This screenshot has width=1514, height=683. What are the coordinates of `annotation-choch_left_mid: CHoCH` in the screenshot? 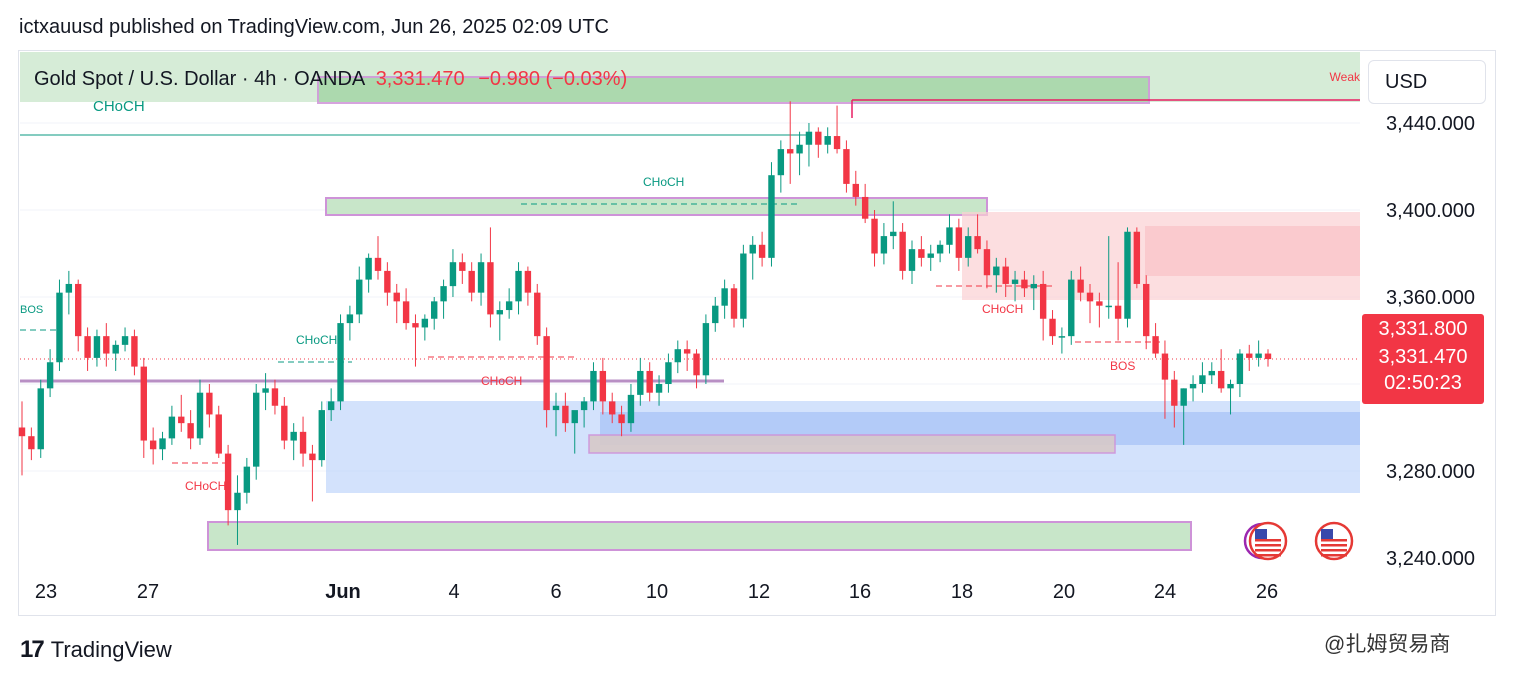 It's located at (316, 340).